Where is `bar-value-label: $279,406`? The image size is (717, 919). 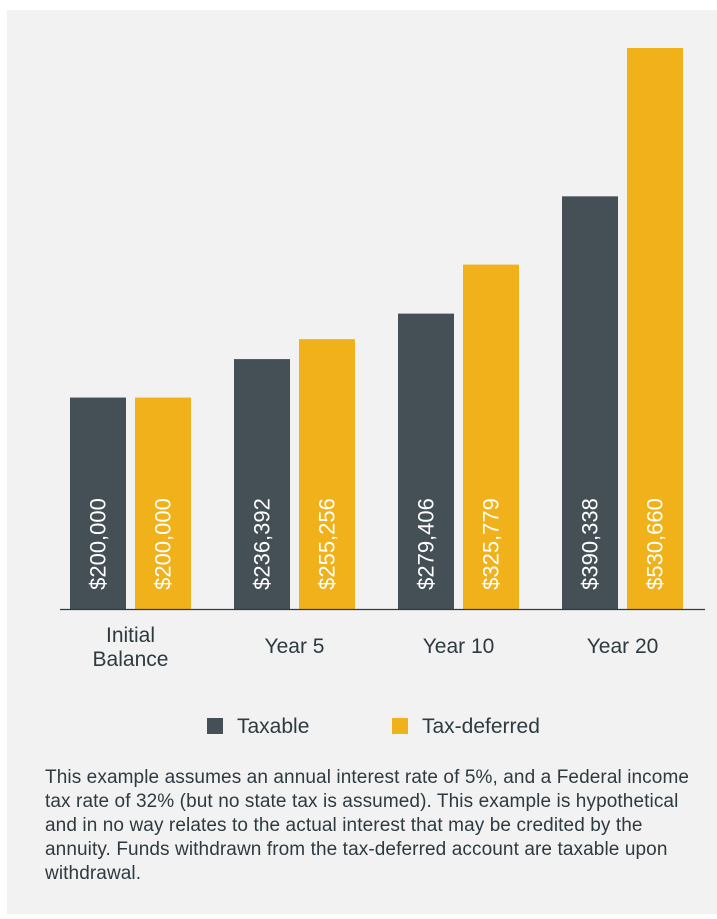 bar-value-label: $279,406 is located at coordinates (426, 544).